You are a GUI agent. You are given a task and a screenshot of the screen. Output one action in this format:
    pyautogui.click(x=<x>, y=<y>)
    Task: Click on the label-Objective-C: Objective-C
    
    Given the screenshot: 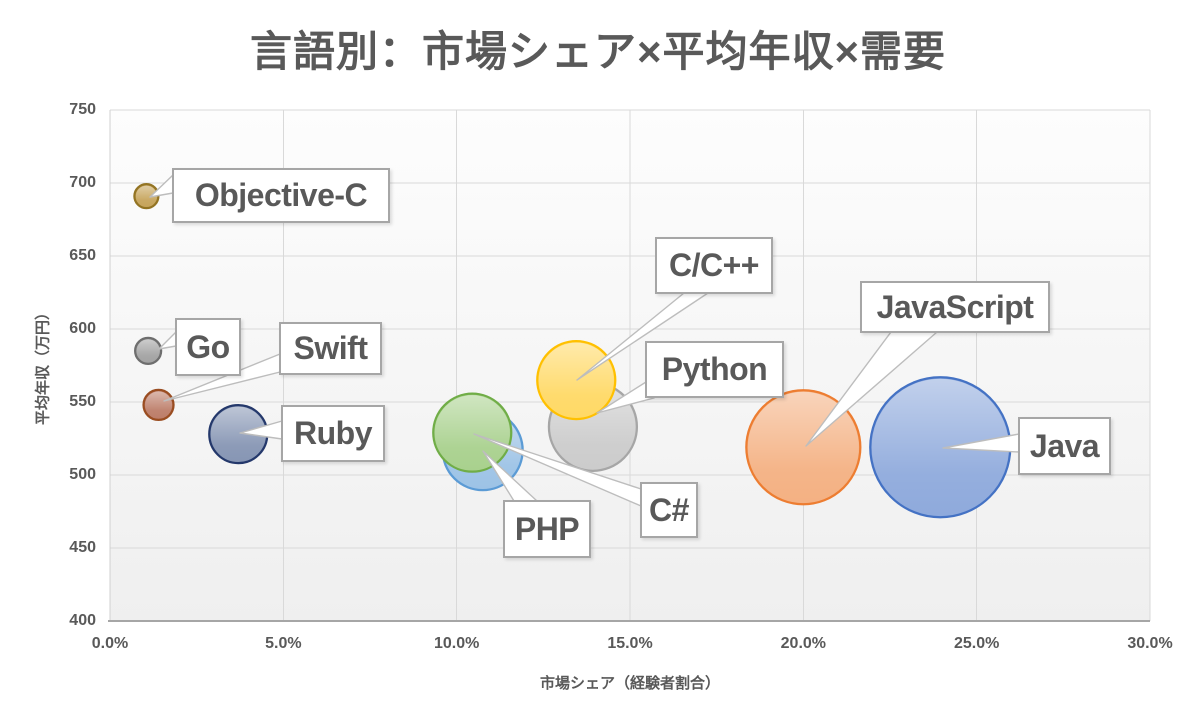 What is the action you would take?
    pyautogui.click(x=281, y=195)
    